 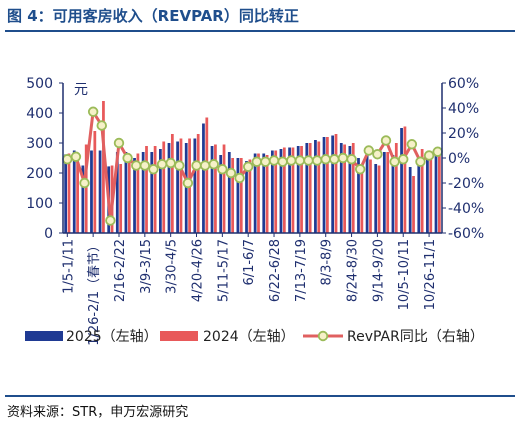 What do you see at coordinates (39, 204) in the screenshot?
I see `left-axis-tick-label: 100` at bounding box center [39, 204].